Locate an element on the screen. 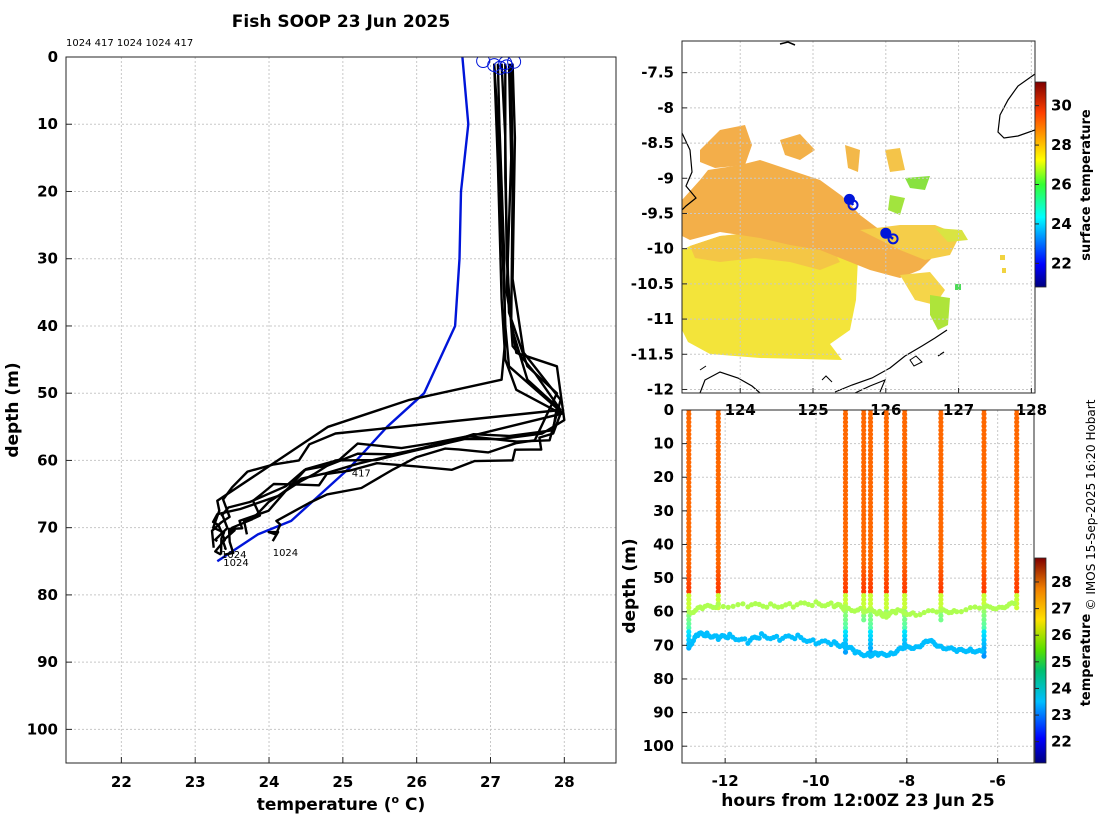  section-ytick-label: 70 is located at coordinates (663, 645).